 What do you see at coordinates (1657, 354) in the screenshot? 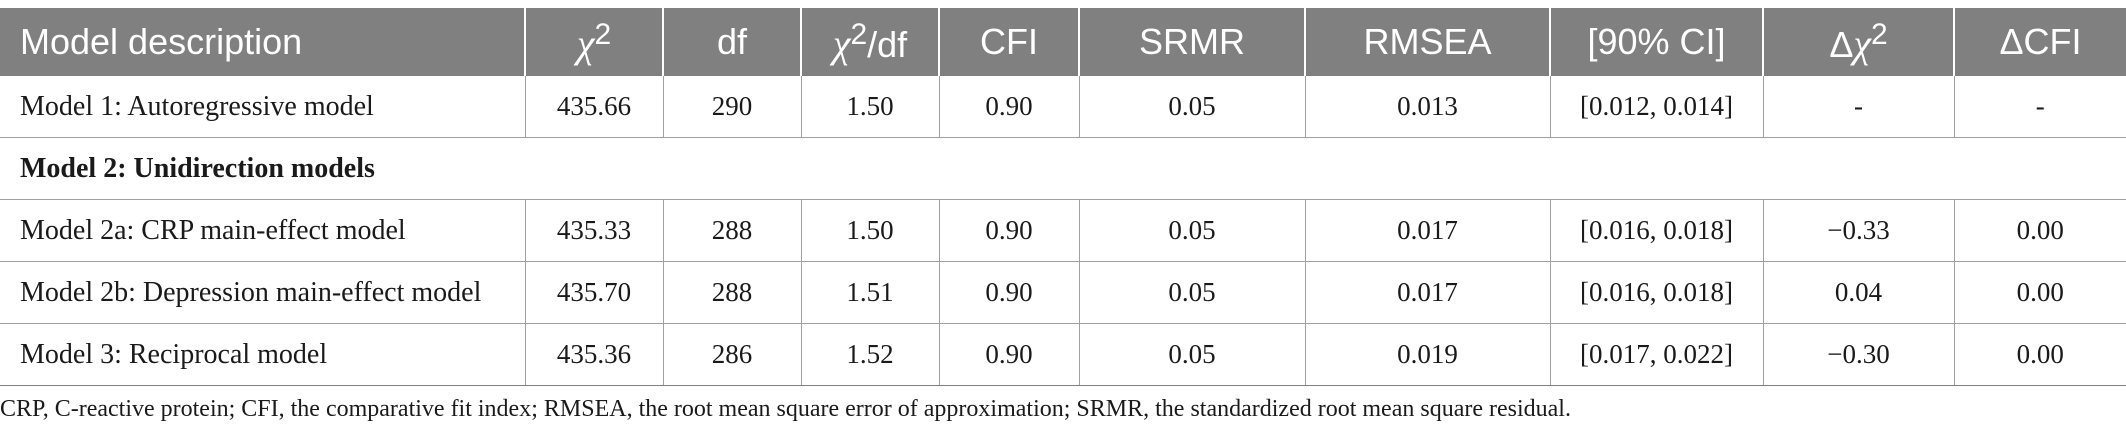
I see `ci-cell: [0.017, 0.022]` at bounding box center [1657, 354].